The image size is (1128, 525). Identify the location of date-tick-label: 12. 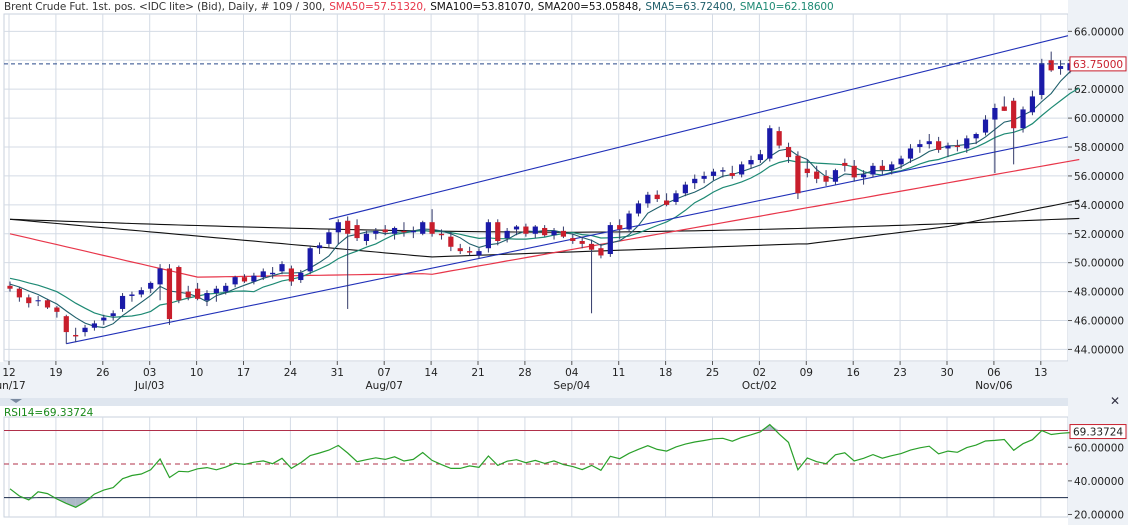
(8, 373).